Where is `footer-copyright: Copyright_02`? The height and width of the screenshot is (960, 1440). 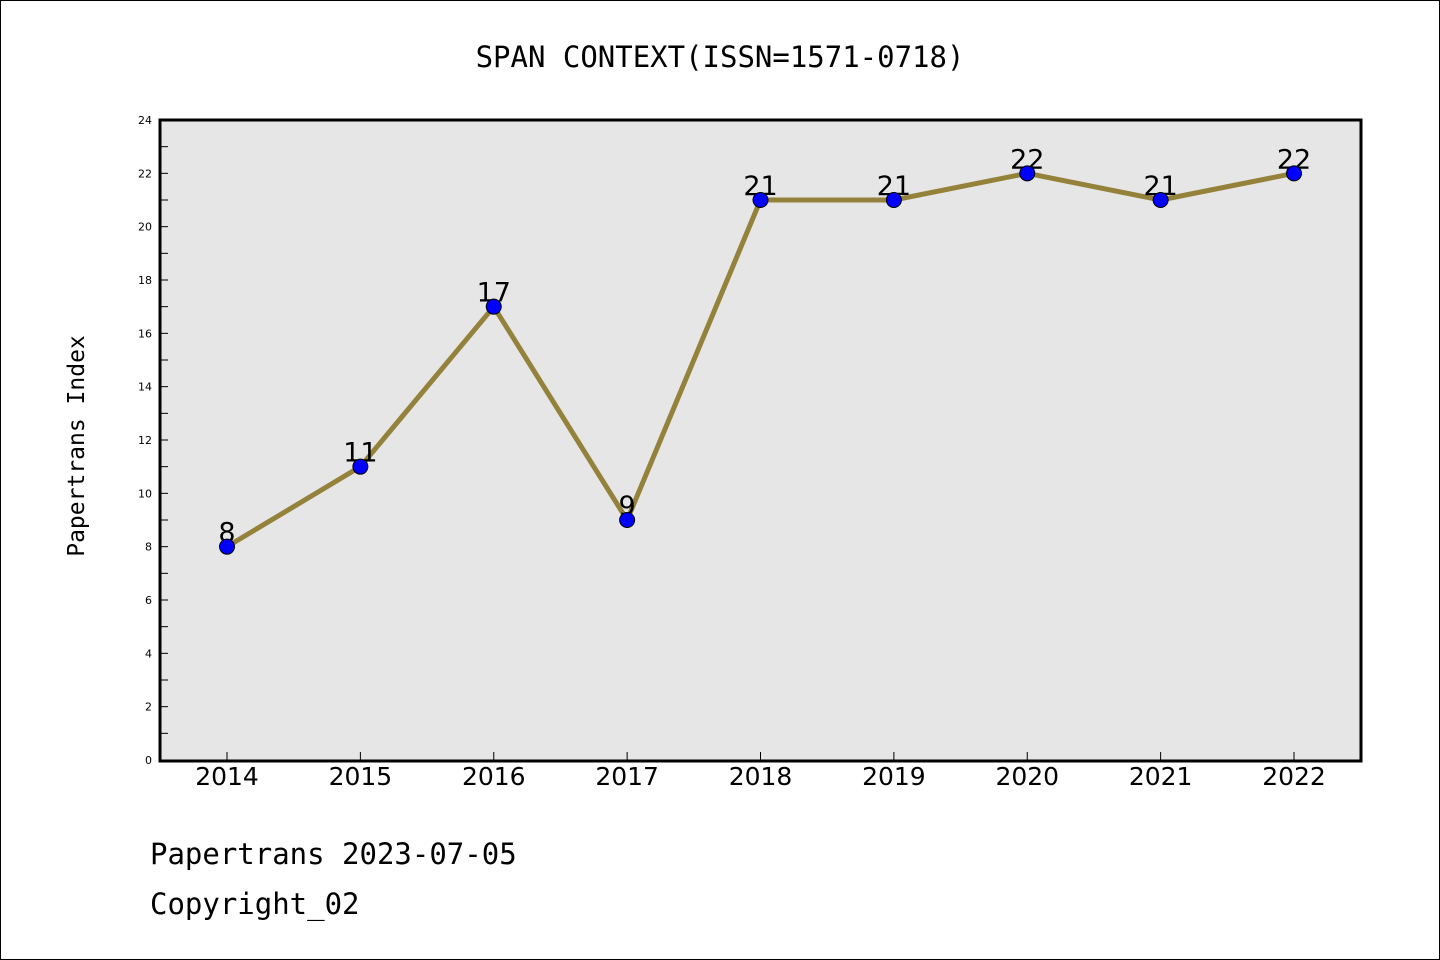 footer-copyright: Copyright_02 is located at coordinates (255, 904).